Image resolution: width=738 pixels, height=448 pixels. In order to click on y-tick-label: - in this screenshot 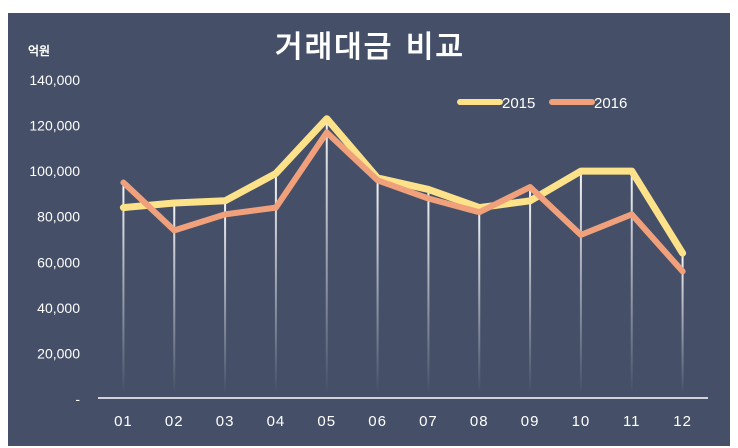, I will do `click(77, 399)`.